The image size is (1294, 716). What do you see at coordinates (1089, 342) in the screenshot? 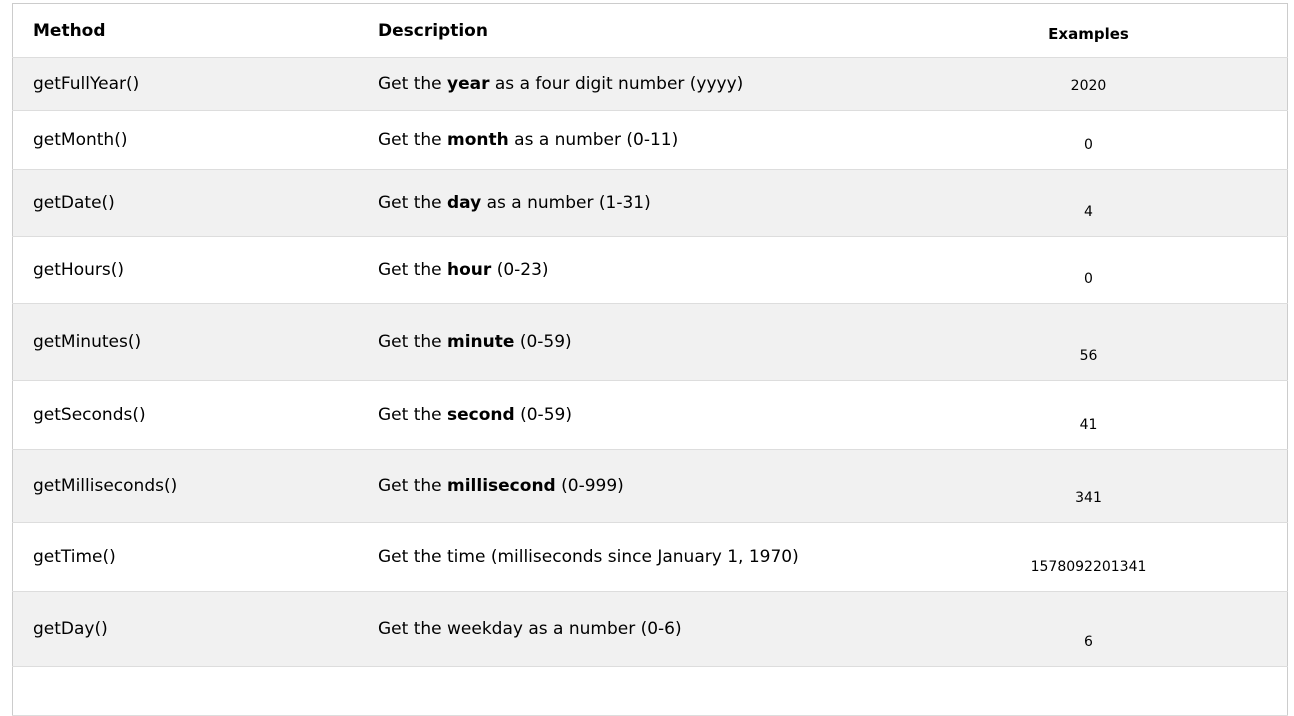
I see `example-cell: 56` at bounding box center [1089, 342].